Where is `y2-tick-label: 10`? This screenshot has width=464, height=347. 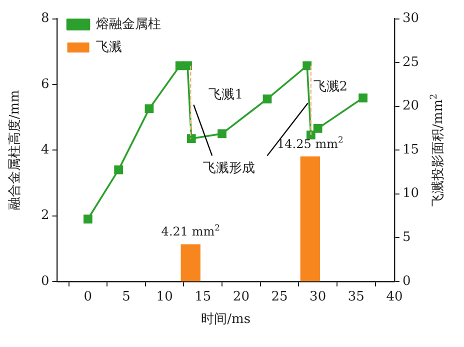
y2-tick-label: 10 is located at coordinates (411, 194).